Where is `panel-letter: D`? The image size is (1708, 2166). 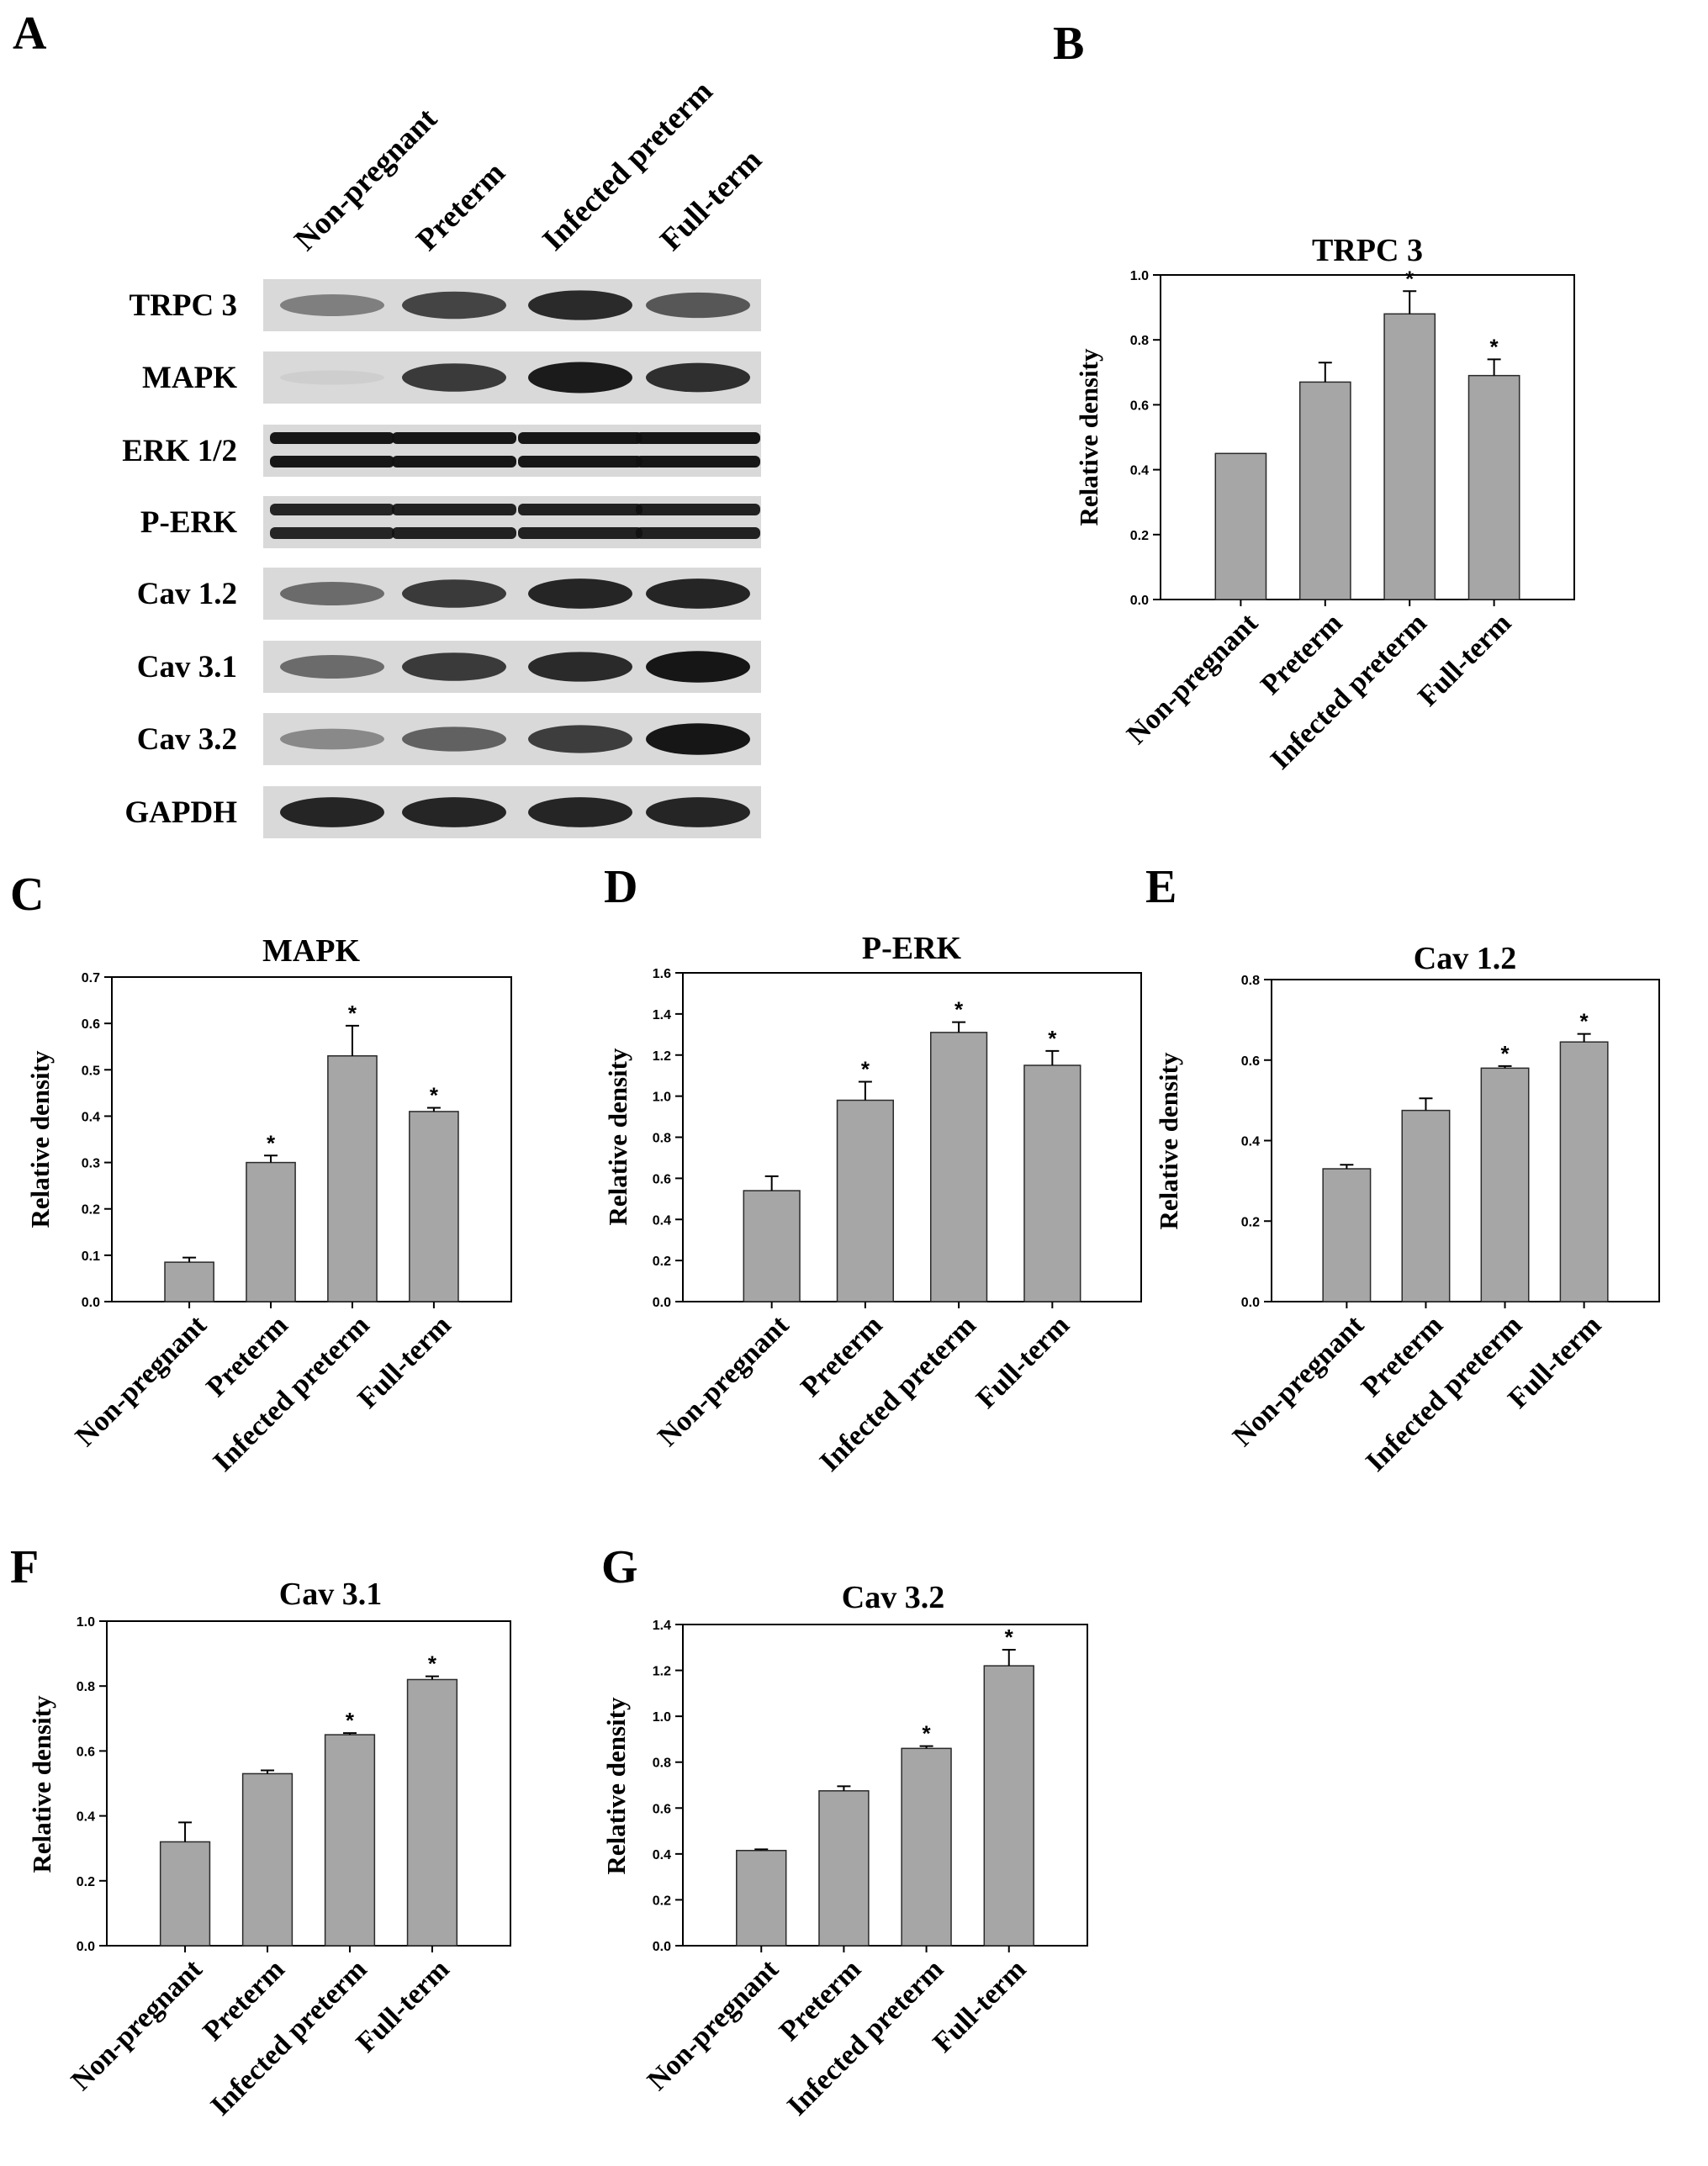
panel-letter: D is located at coordinates (620, 887).